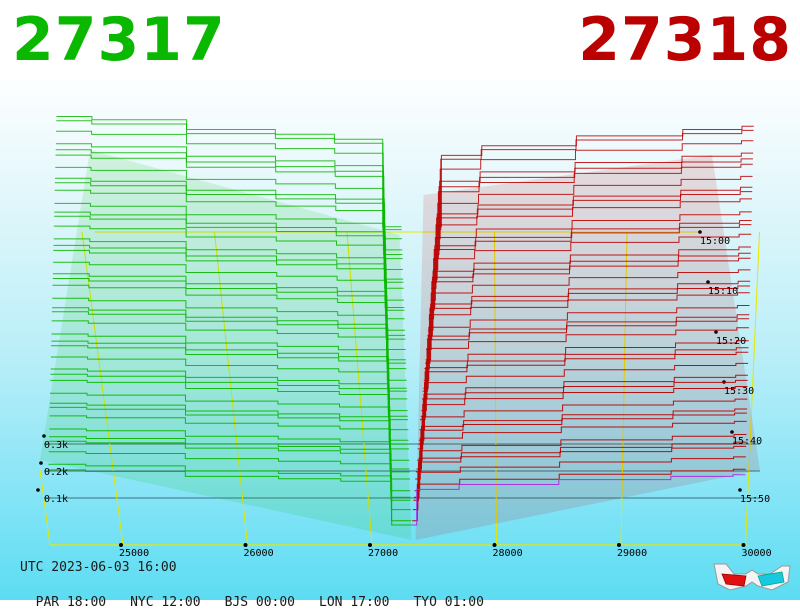  Describe the element at coordinates (45, 507) in the screenshot. I see `depth-axis-line` at that location.